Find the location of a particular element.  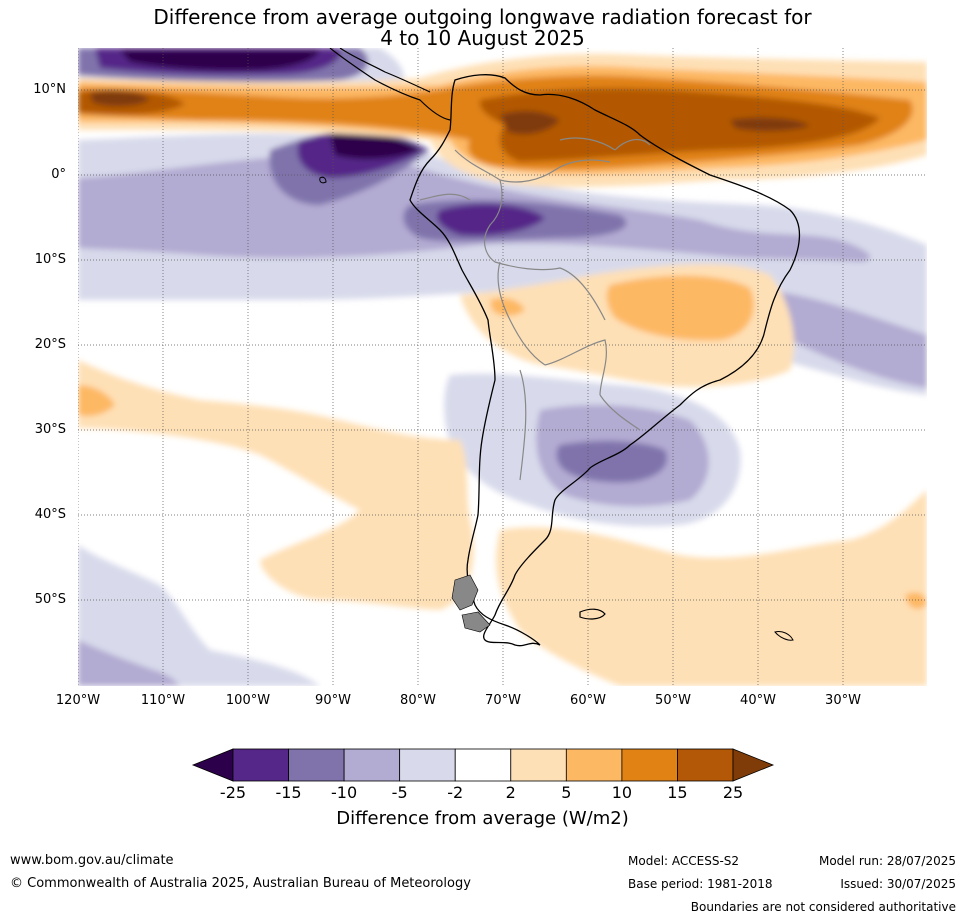

islands is located at coordinates (471, 603).